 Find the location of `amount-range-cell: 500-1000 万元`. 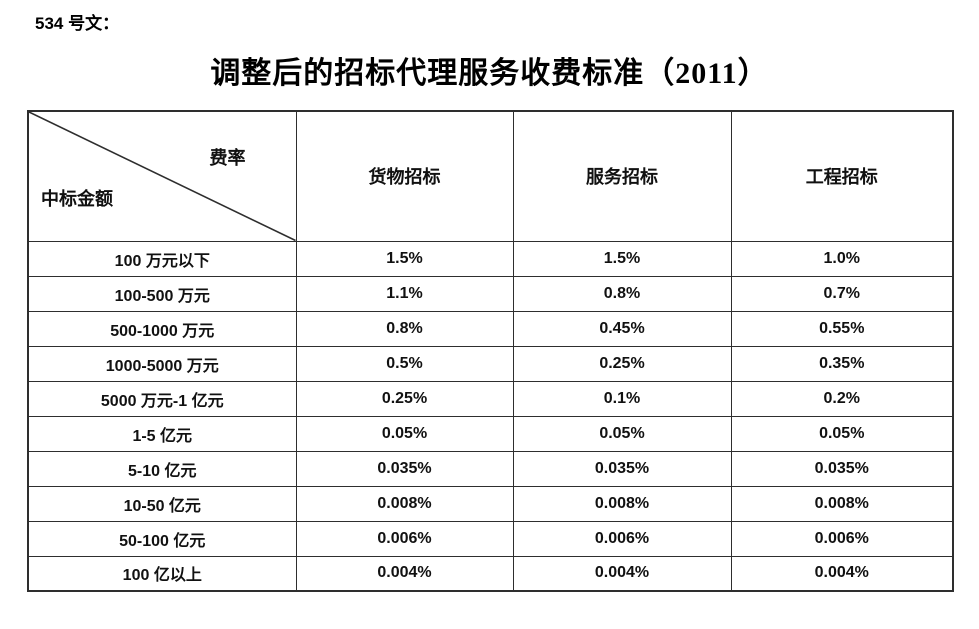

amount-range-cell: 500-1000 万元 is located at coordinates (162, 328).